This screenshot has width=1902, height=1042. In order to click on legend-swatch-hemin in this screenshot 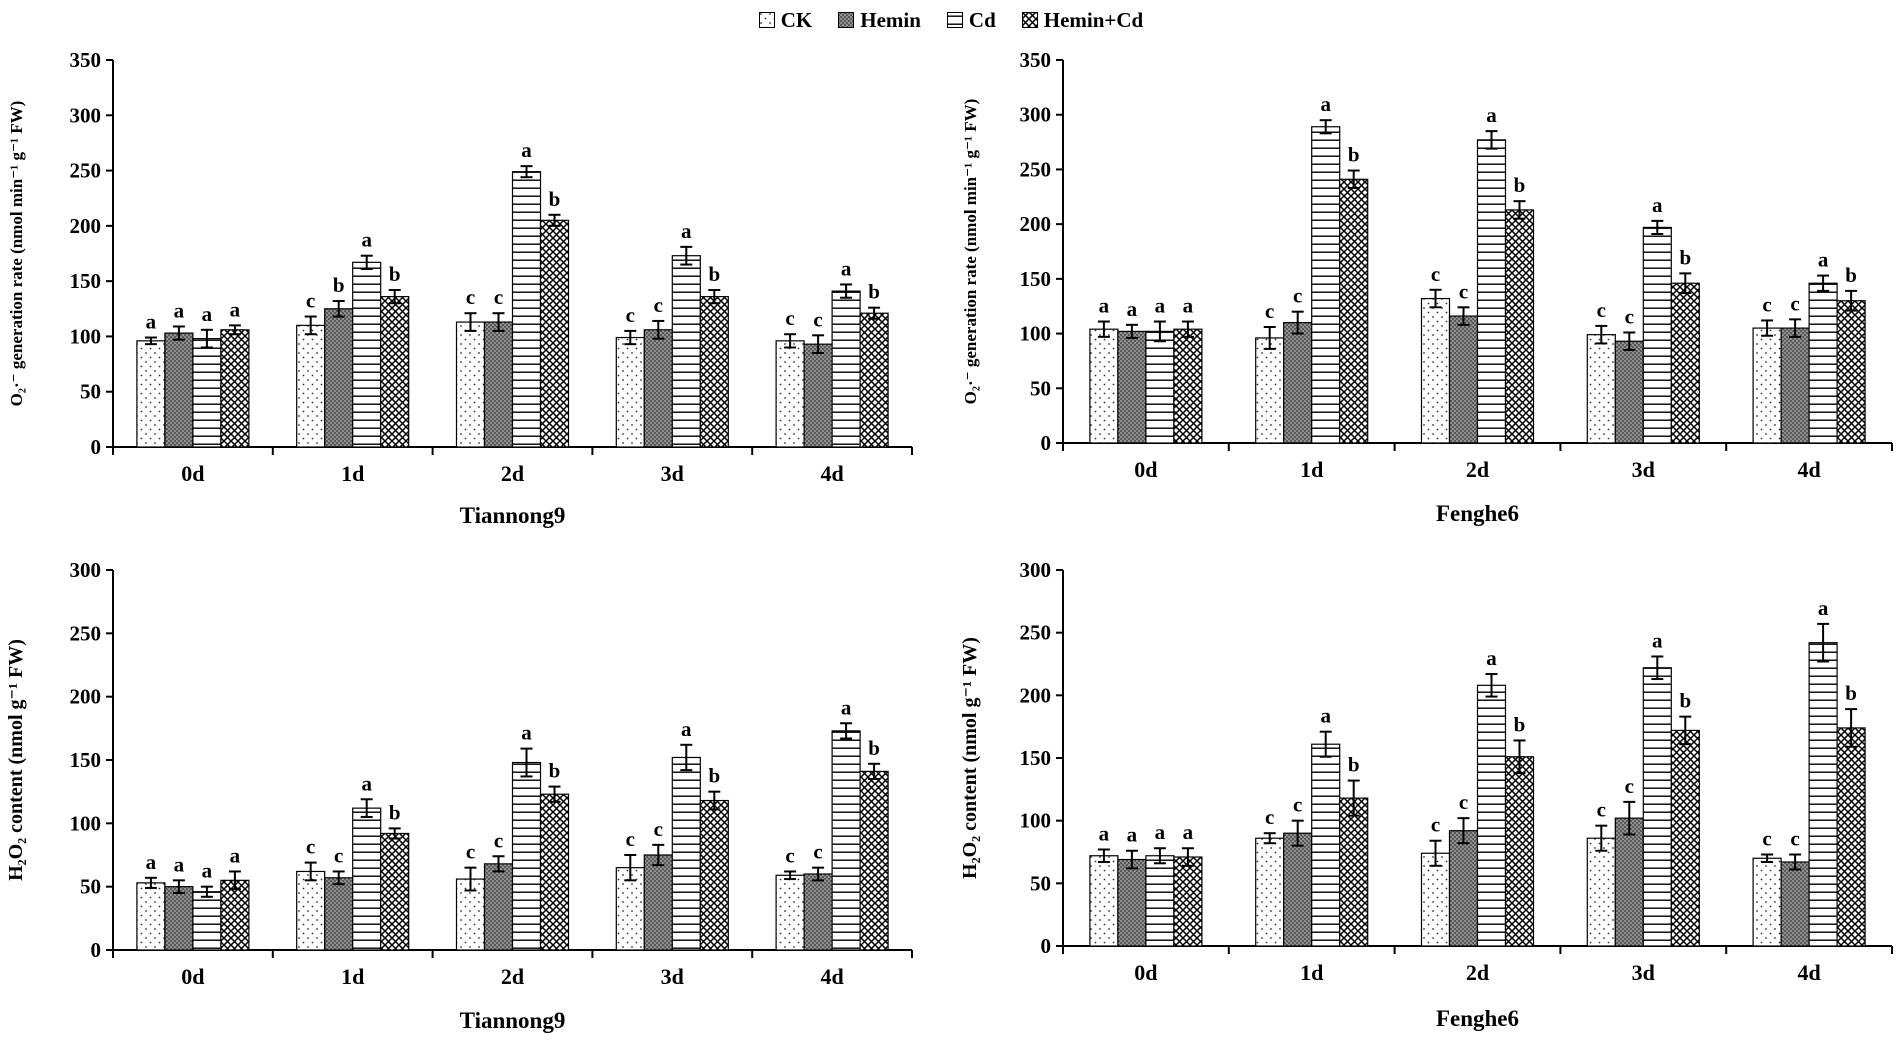, I will do `click(846, 20)`.